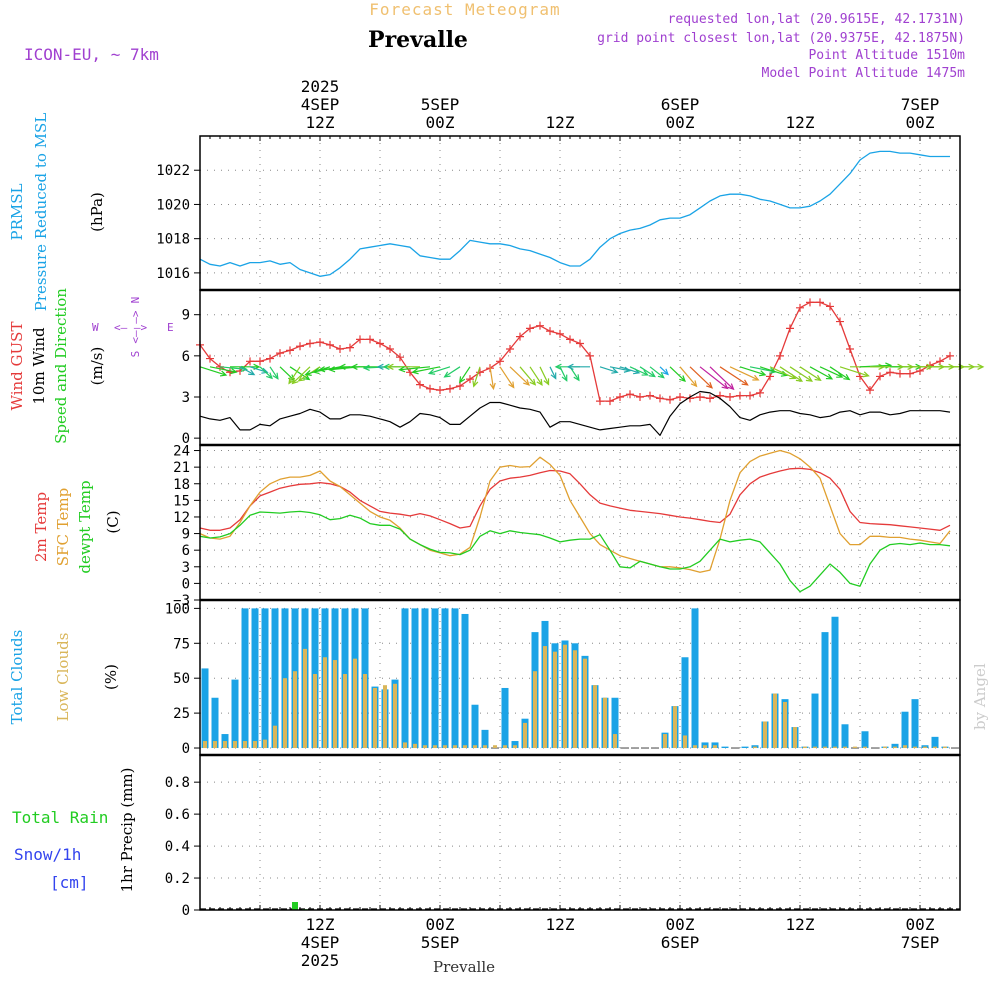 Image resolution: width=1000 pixels, height=1004 pixels. What do you see at coordinates (61, 366) in the screenshot?
I see `panel-label-wind: Speed and Direction` at bounding box center [61, 366].